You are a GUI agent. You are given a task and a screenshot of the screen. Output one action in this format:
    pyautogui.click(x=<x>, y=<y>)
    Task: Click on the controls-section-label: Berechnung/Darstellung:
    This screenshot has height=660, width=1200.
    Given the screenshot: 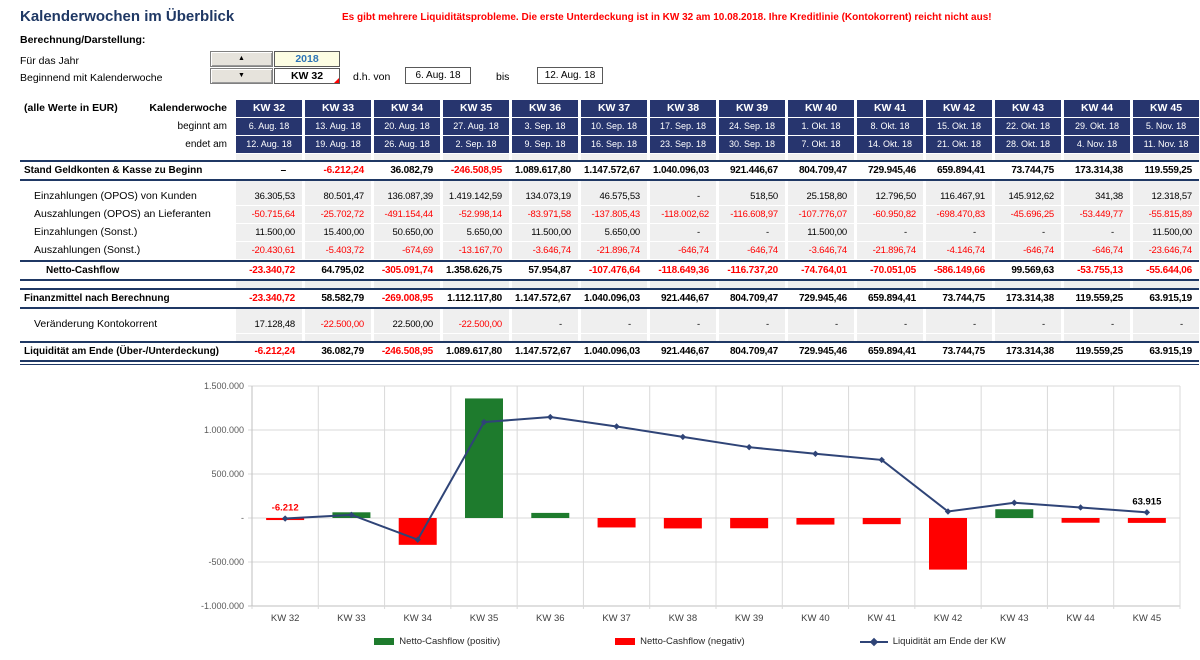 What is the action you would take?
    pyautogui.click(x=83, y=40)
    